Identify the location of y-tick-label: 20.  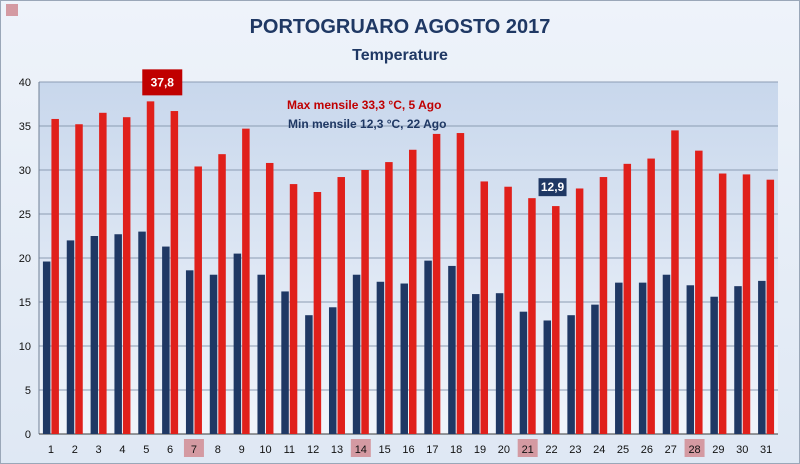
(25, 259).